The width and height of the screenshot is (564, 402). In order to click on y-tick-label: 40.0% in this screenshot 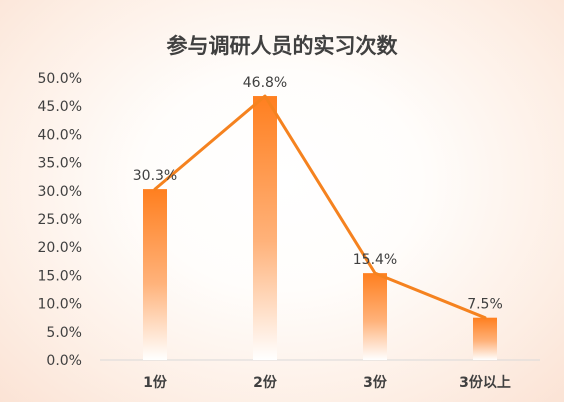, I will do `click(60, 135)`.